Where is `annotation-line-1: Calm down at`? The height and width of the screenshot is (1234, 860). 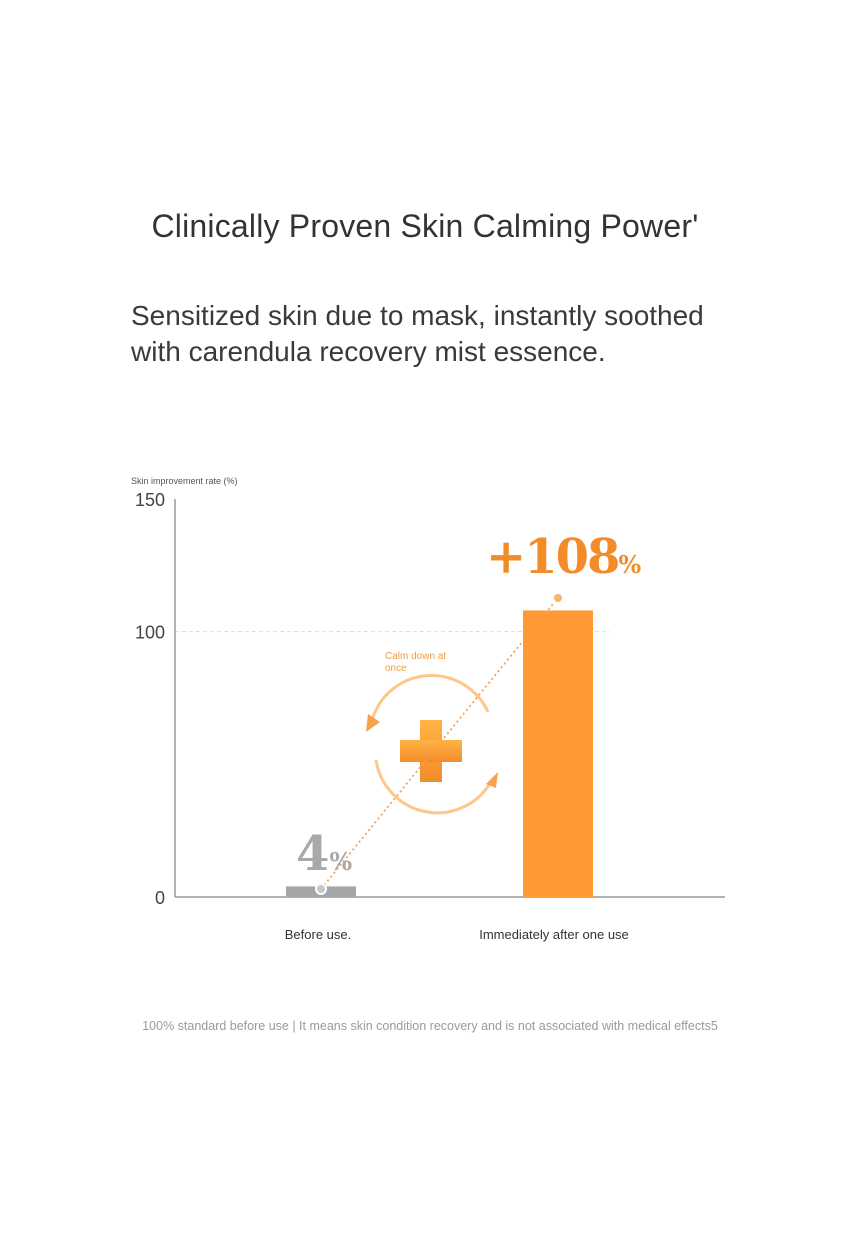
annotation-line-1: Calm down at is located at coordinates (415, 656).